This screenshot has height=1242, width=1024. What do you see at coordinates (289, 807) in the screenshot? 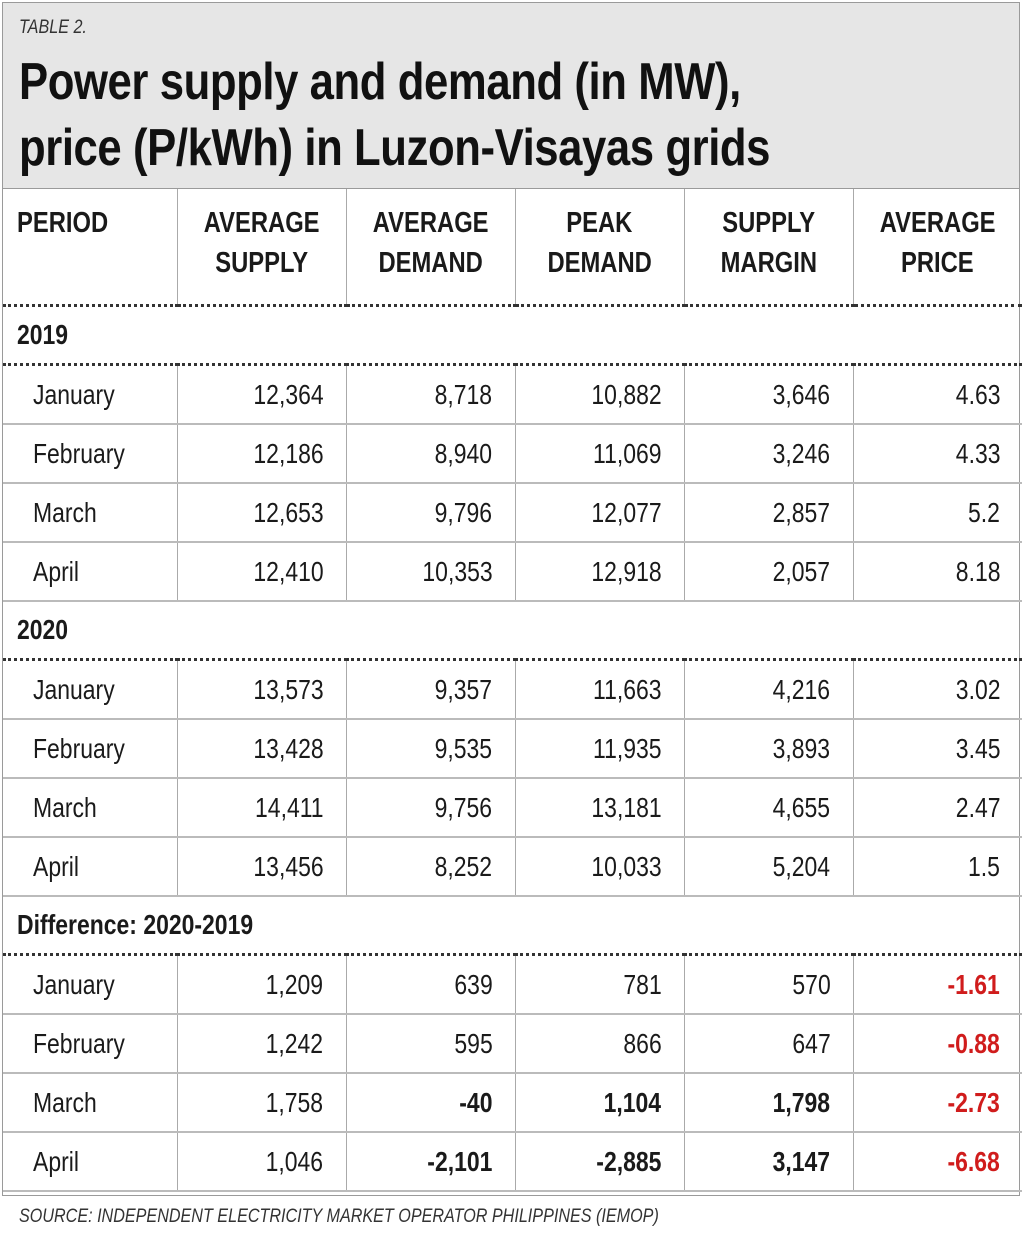
I see `cell-value: 14,411` at bounding box center [289, 807].